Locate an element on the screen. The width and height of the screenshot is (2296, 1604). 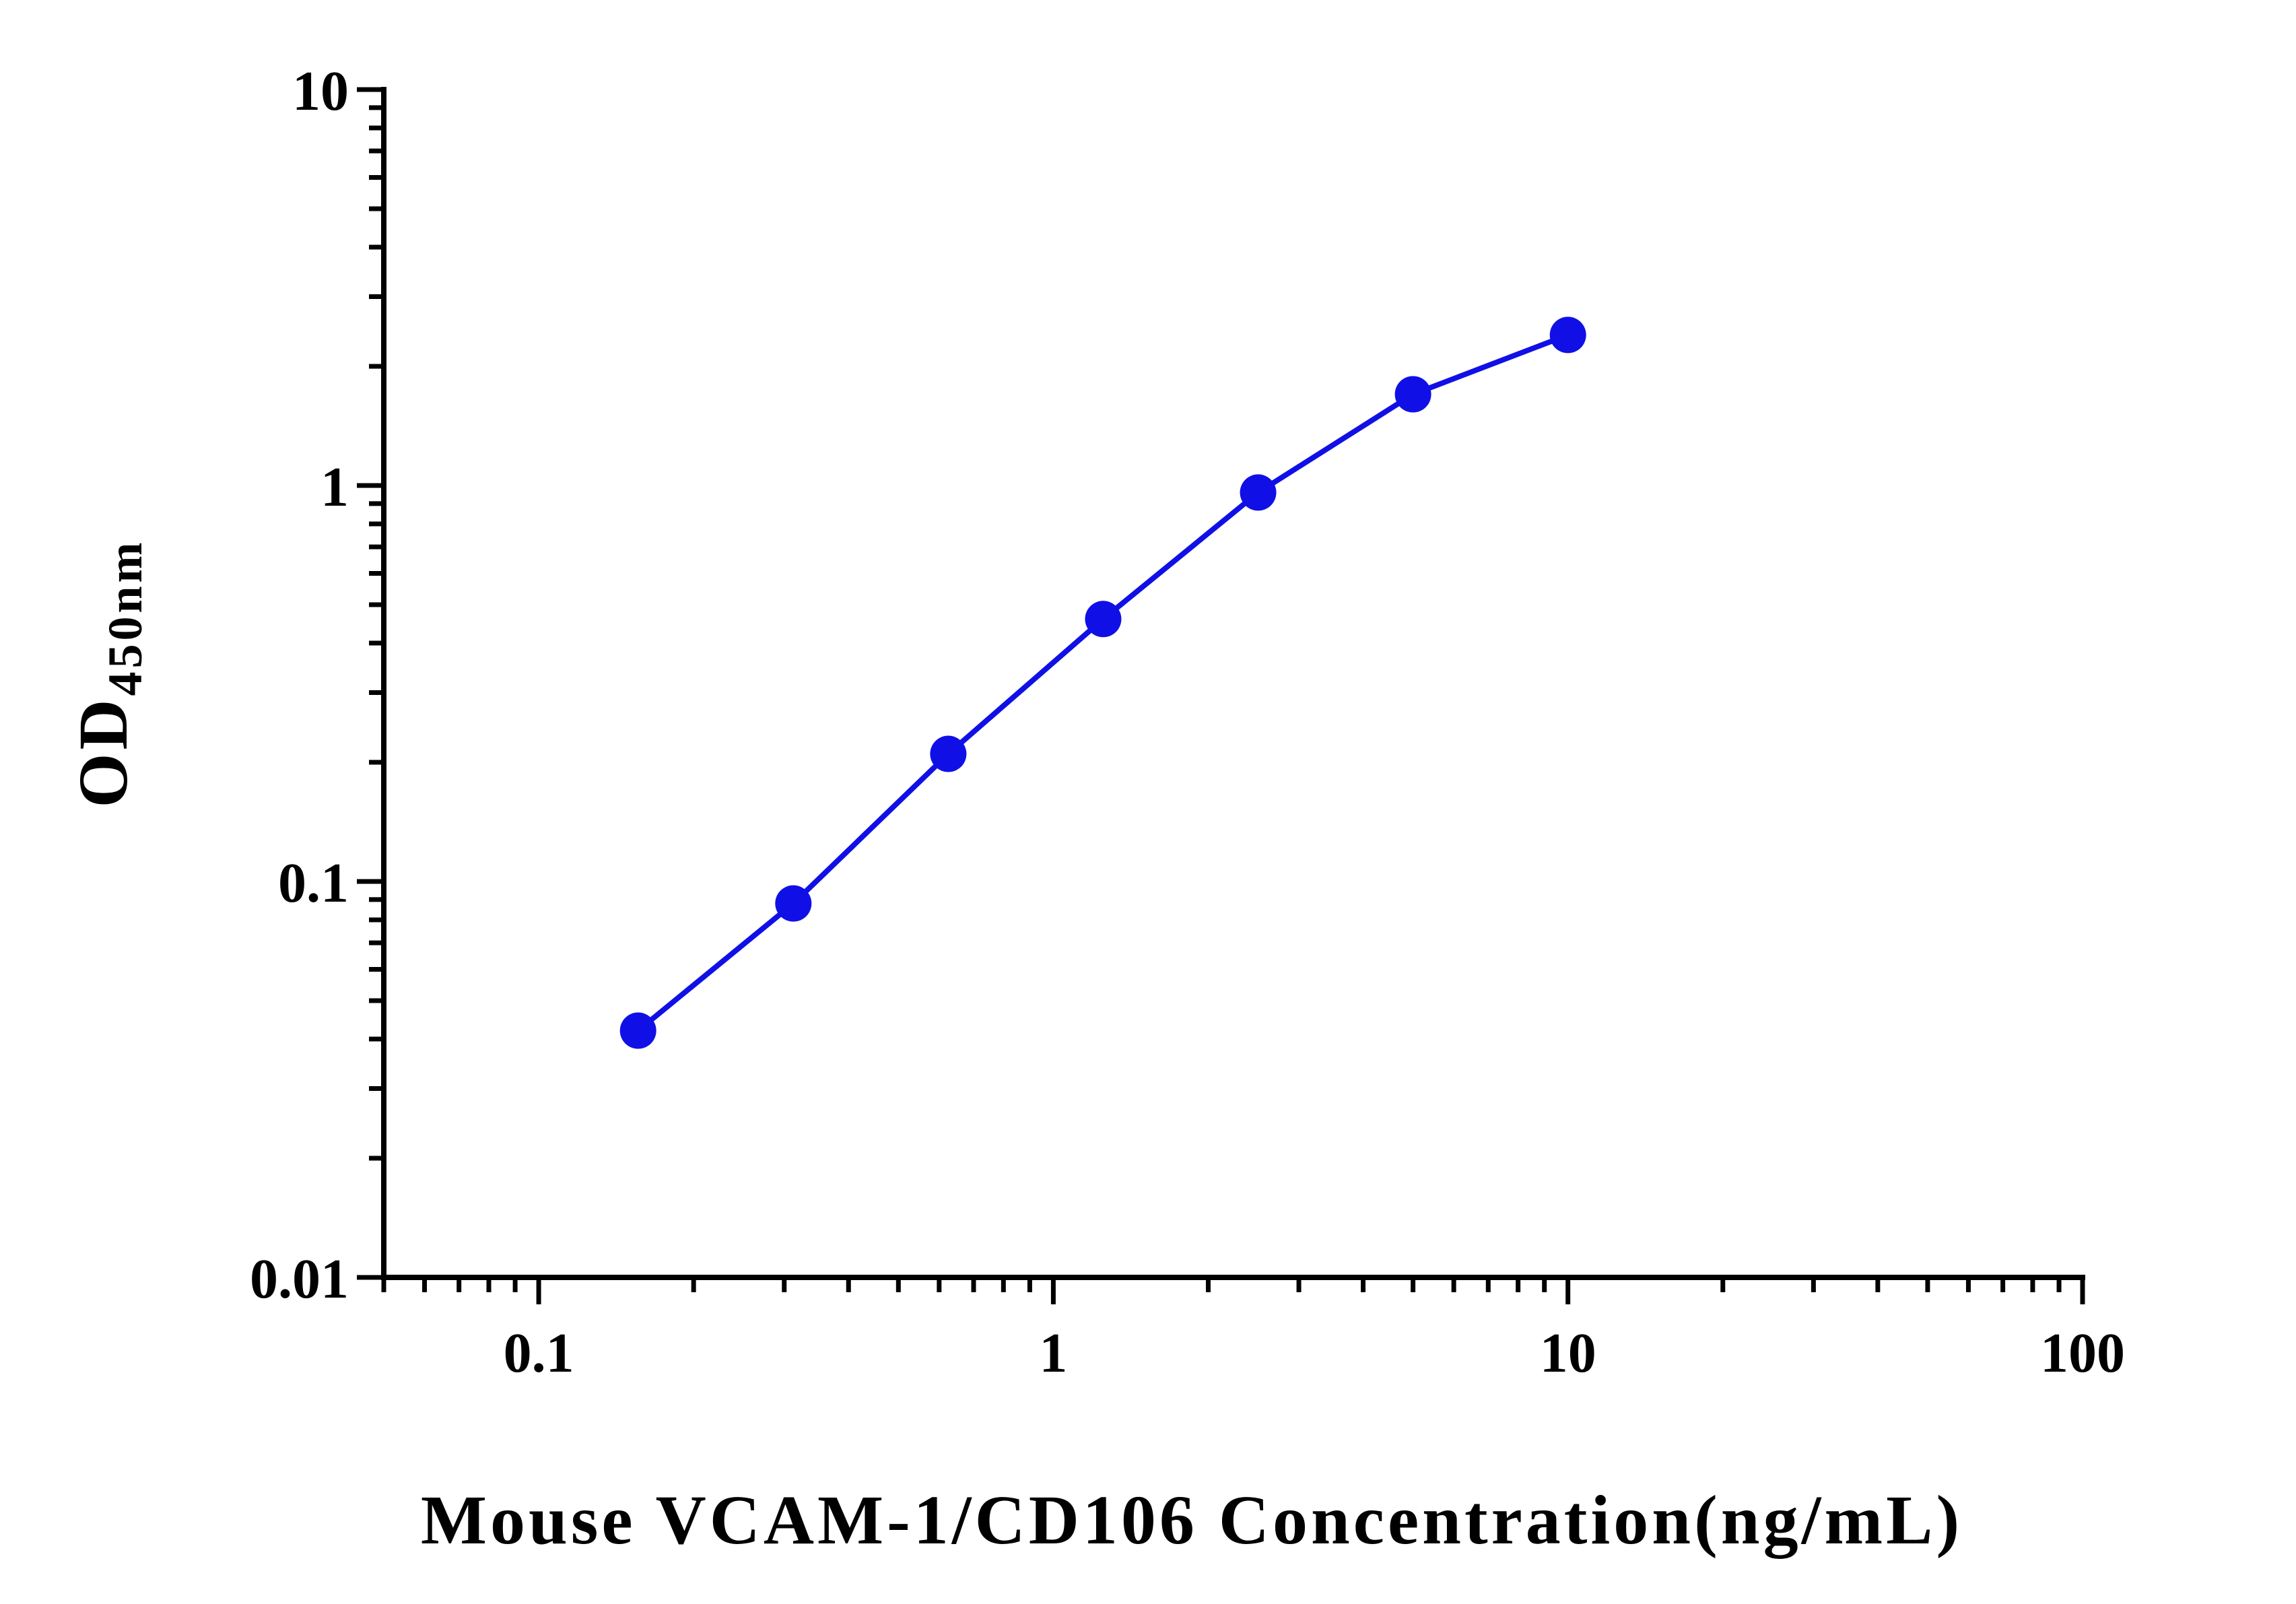
x-tick-label: 1 is located at coordinates (1053, 1353).